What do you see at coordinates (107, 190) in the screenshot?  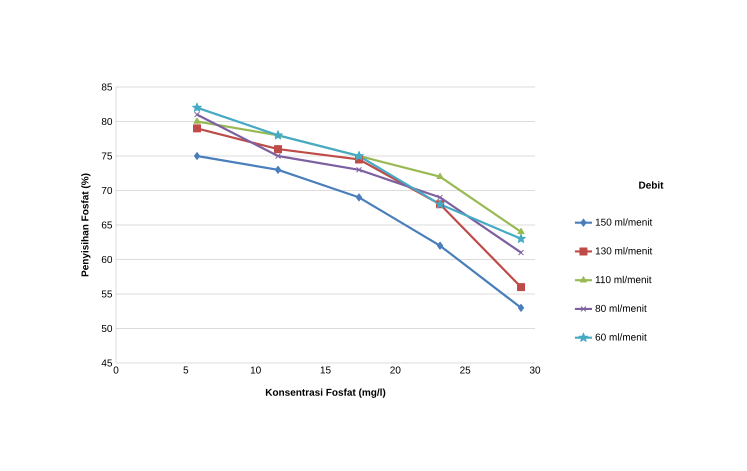 I see `y-tick-label: 70` at bounding box center [107, 190].